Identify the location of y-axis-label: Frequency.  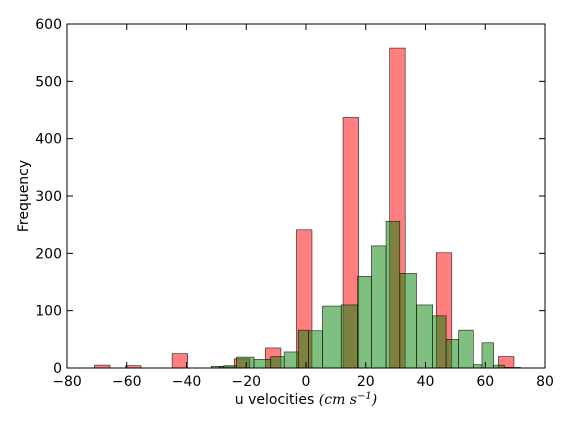
(24, 196).